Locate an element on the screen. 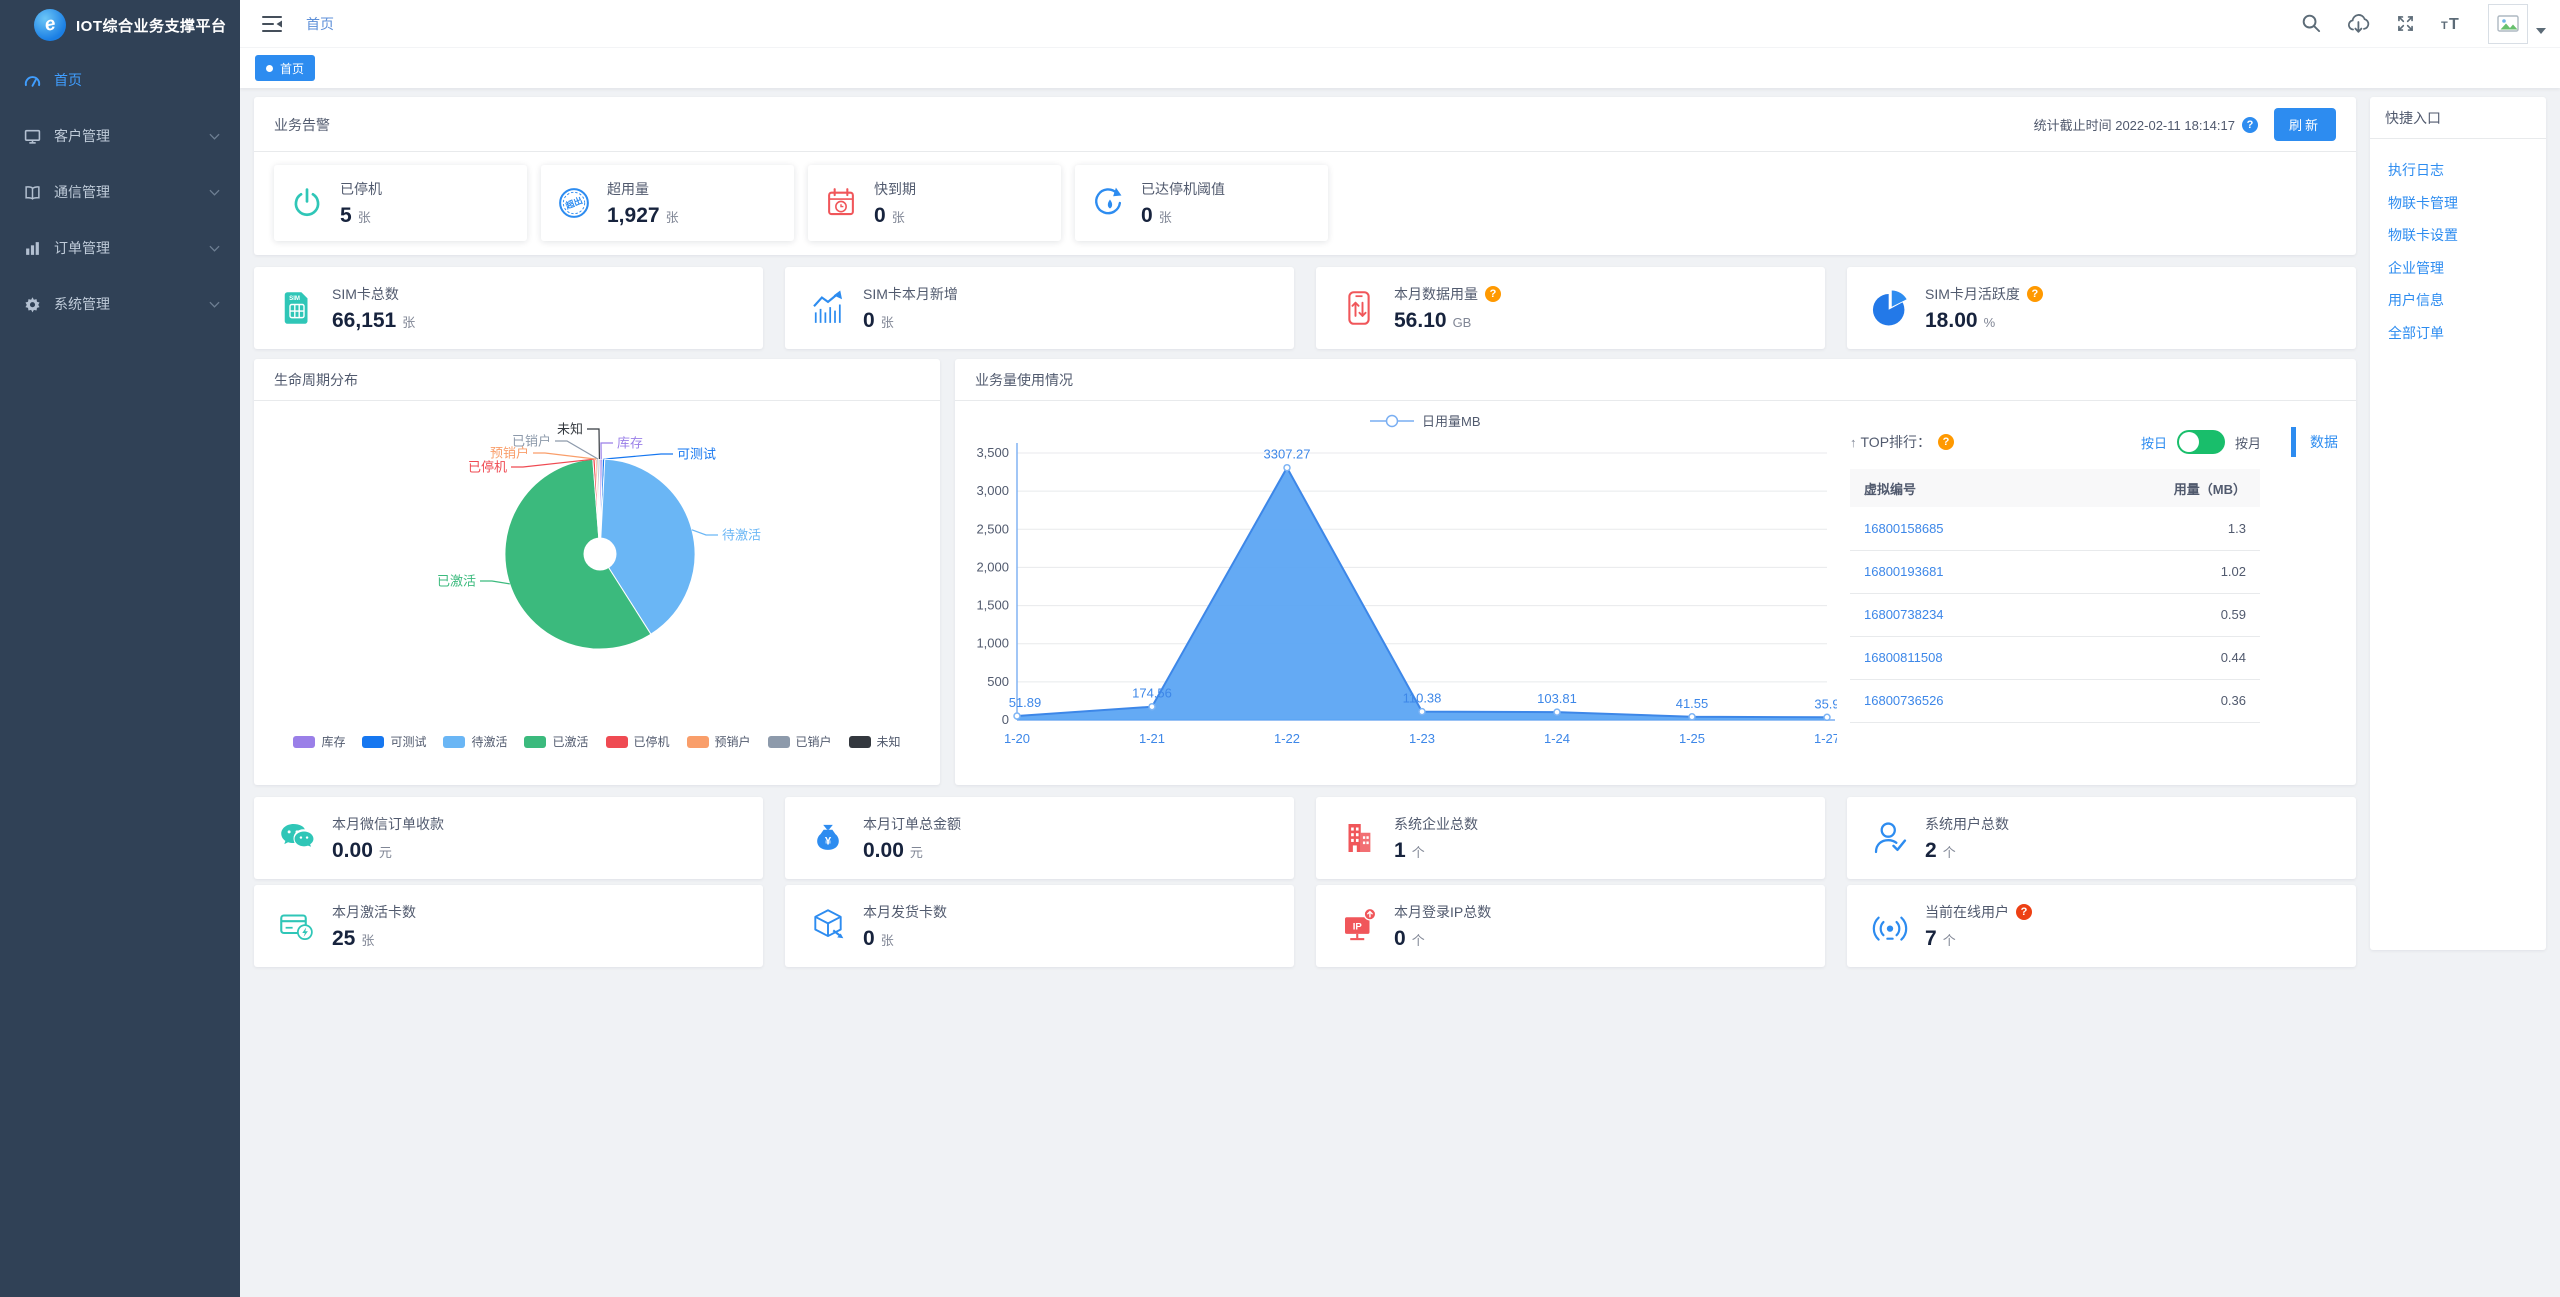 This screenshot has width=2560, height=1297. svg-text: 51.89 is located at coordinates (1025, 702).